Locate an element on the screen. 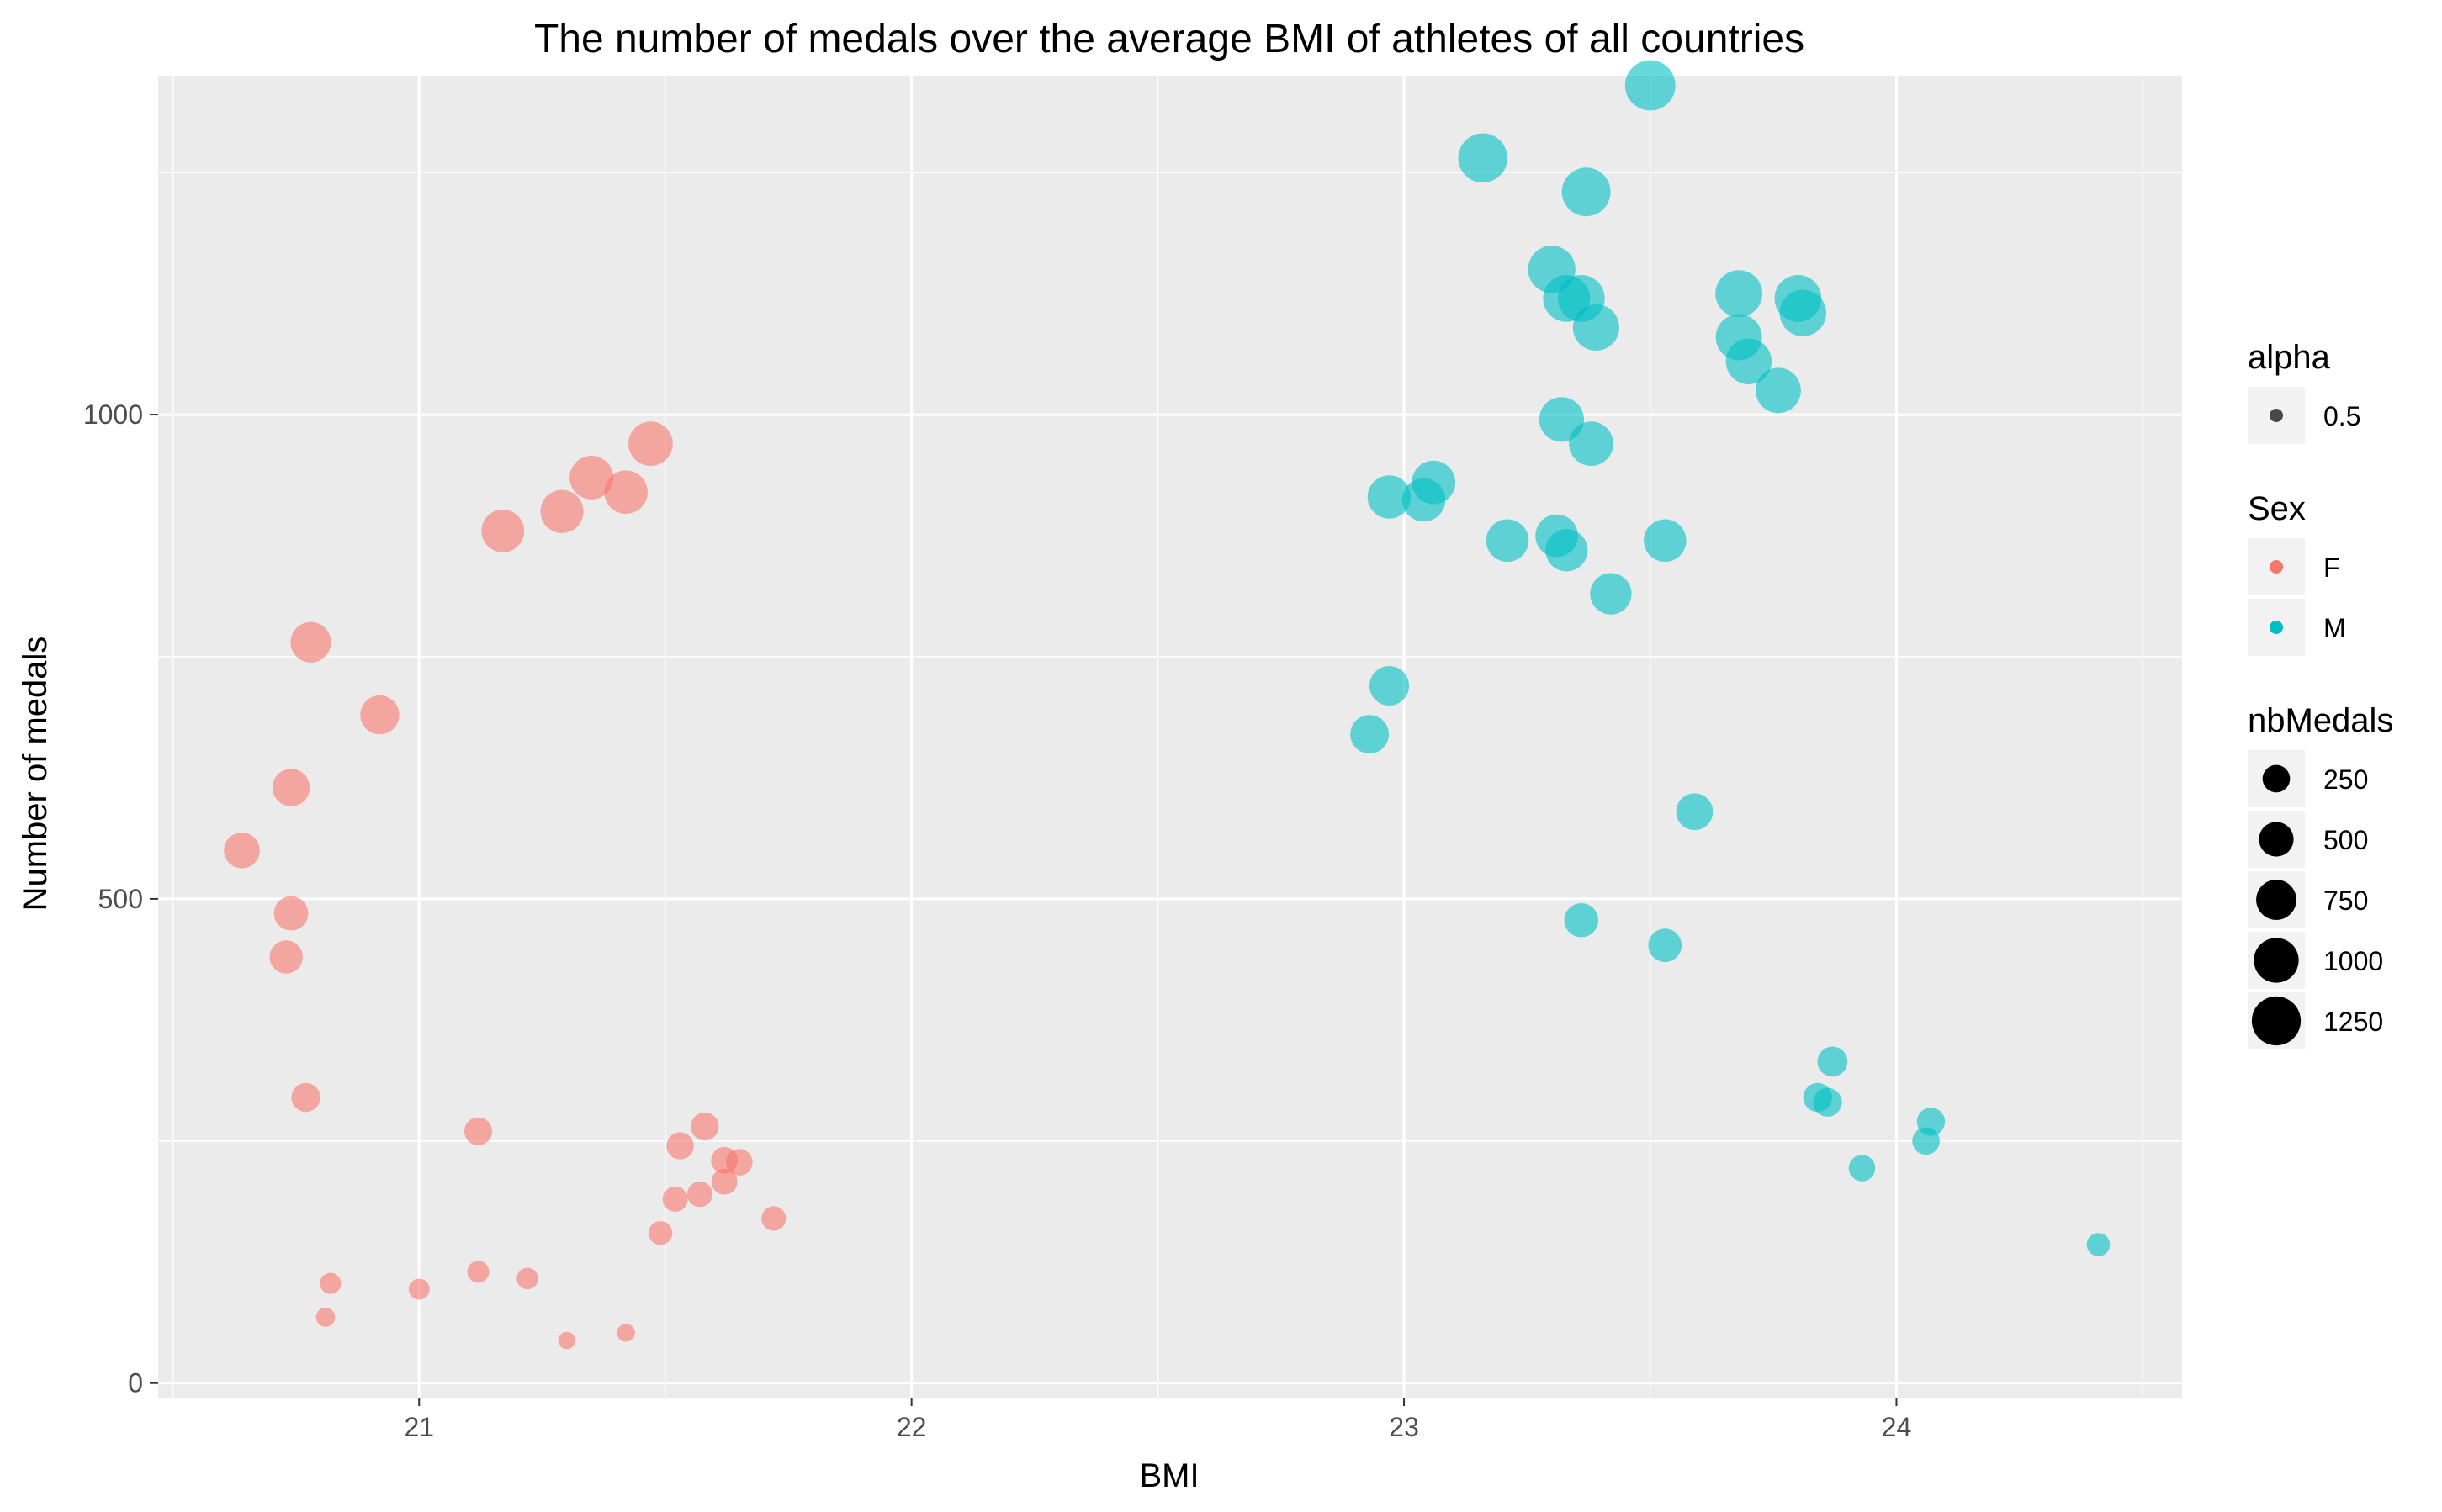 The width and height of the screenshot is (2442, 1512). x-axis-ticks: 21 22 23 24 is located at coordinates (1158, 1420).